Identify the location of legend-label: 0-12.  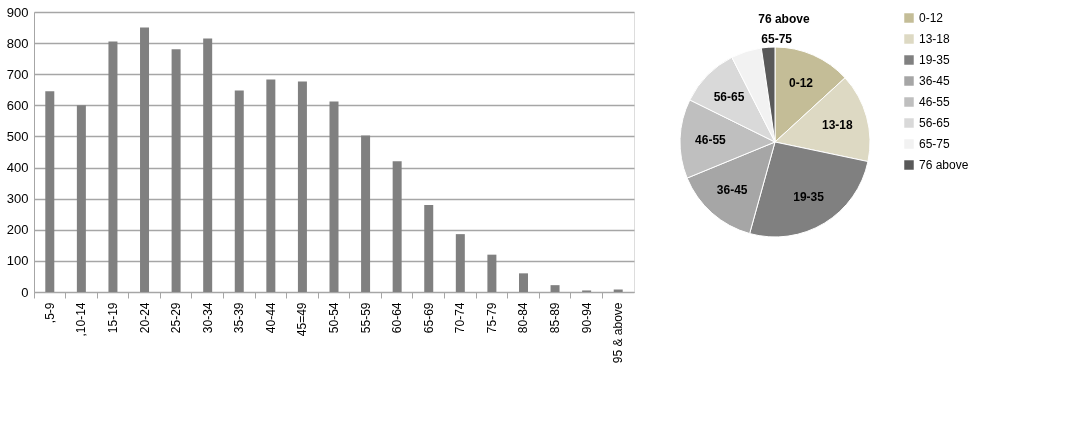
(931, 18).